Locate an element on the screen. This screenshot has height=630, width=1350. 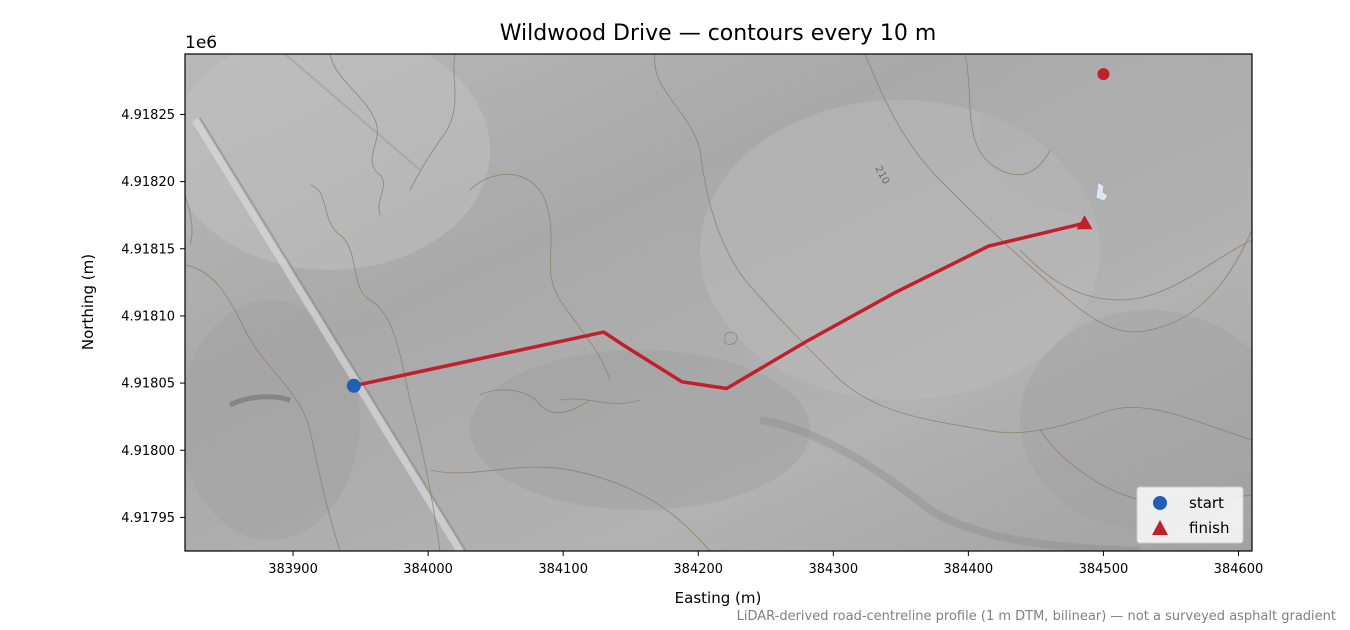
chart-title: Wildwood Drive — contours every 10 m is located at coordinates (718, 33).